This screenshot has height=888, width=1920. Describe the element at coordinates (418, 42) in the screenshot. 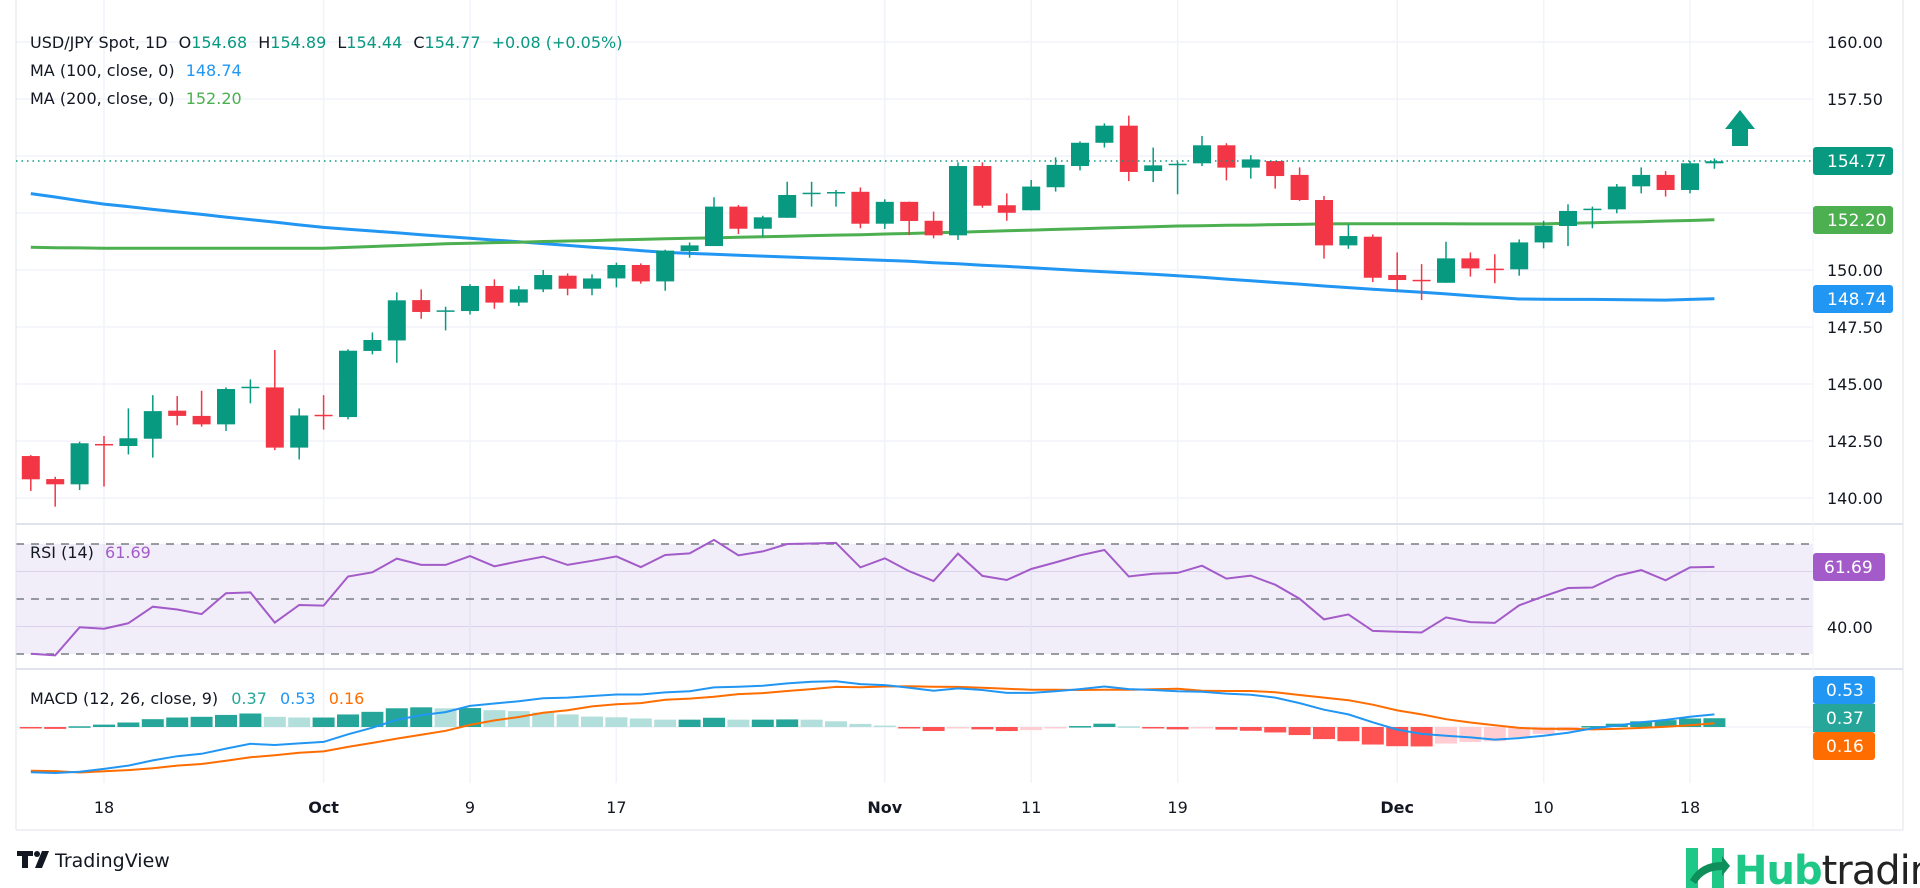

I see `close-label: C` at that location.